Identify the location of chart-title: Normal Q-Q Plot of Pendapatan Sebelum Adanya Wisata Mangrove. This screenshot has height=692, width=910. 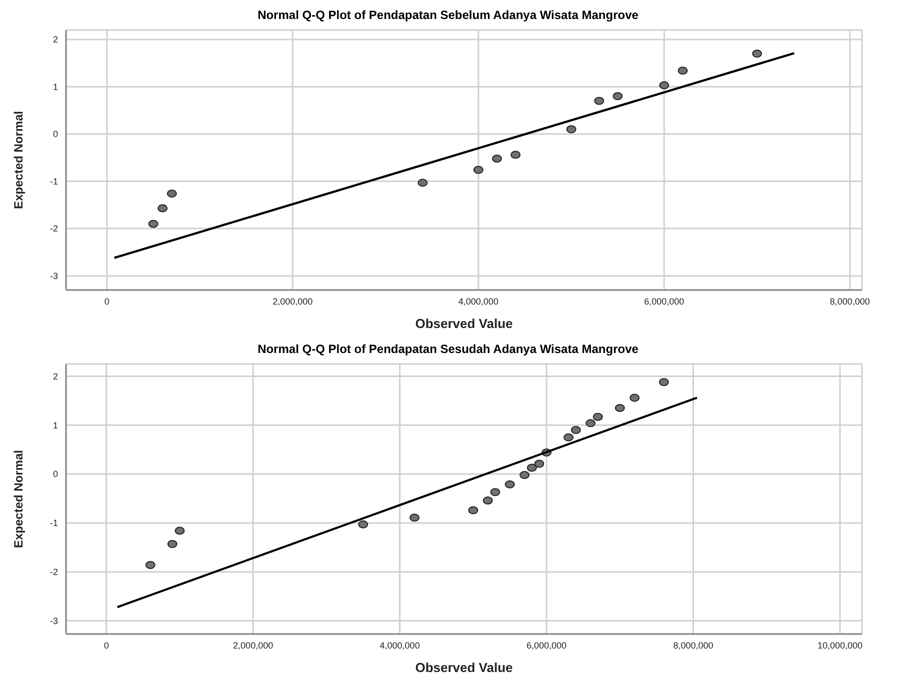
(448, 16).